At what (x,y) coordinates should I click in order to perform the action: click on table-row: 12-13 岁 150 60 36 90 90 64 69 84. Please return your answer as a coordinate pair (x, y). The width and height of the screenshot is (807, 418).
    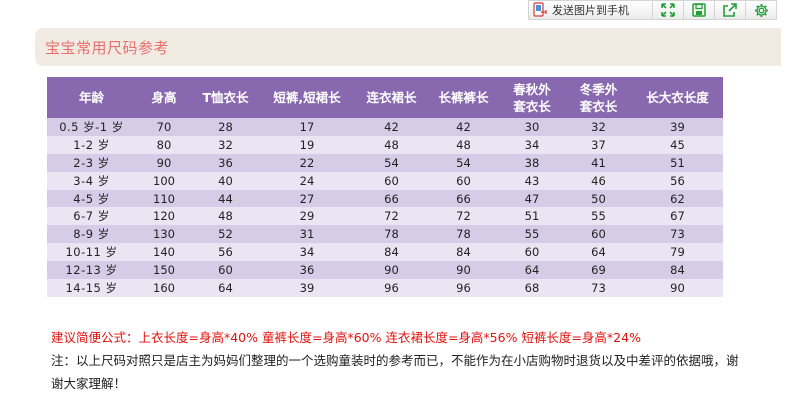
    Looking at the image, I should click on (385, 270).